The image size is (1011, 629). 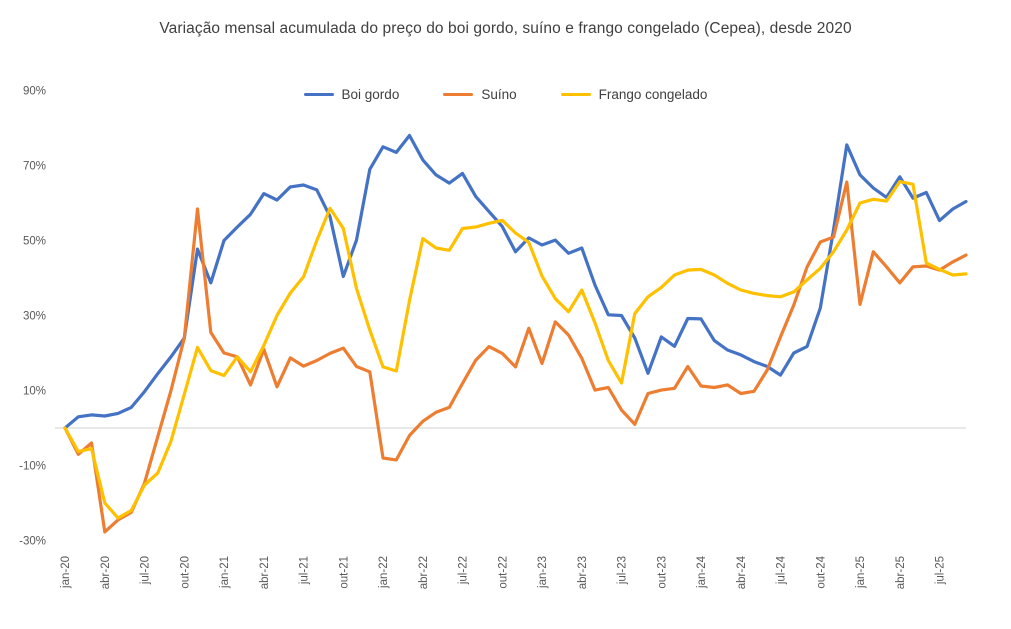 I want to click on x-axis-tick: jul-21, so click(x=305, y=570).